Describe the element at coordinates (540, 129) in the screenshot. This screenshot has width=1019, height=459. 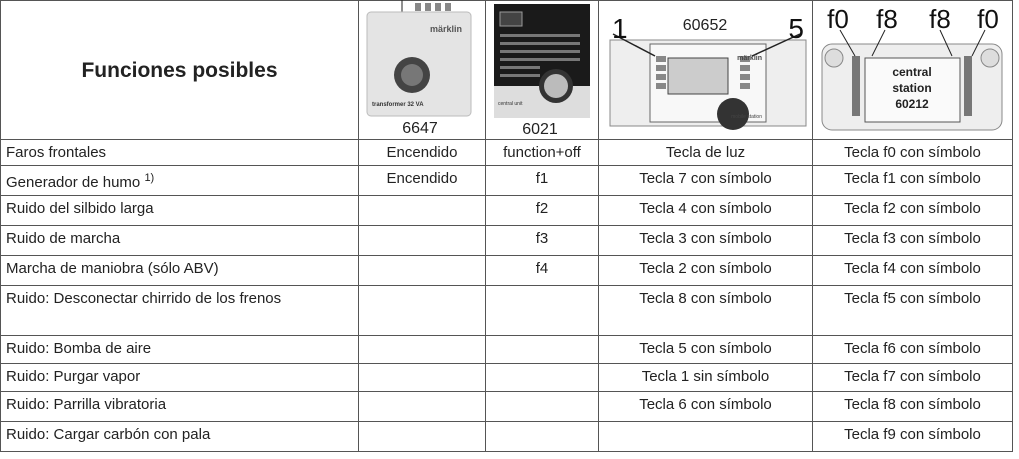
I see `caption: 6021` at that location.